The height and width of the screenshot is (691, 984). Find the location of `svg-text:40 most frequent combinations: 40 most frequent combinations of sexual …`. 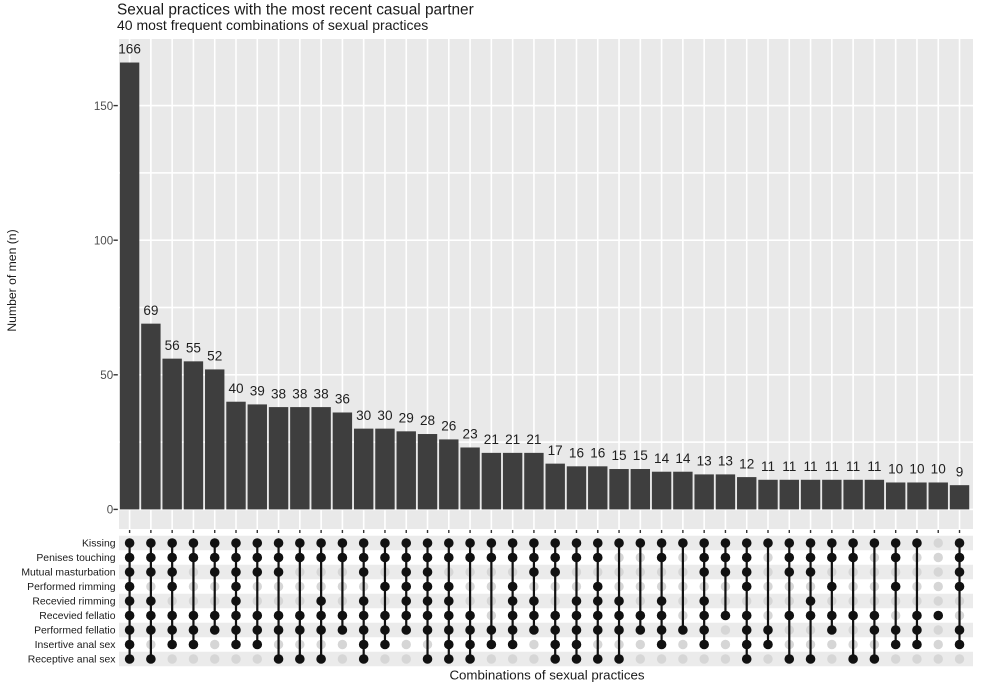

svg-text:40 most frequent combinations: 40 most frequent combinations of sexual … is located at coordinates (272, 25).